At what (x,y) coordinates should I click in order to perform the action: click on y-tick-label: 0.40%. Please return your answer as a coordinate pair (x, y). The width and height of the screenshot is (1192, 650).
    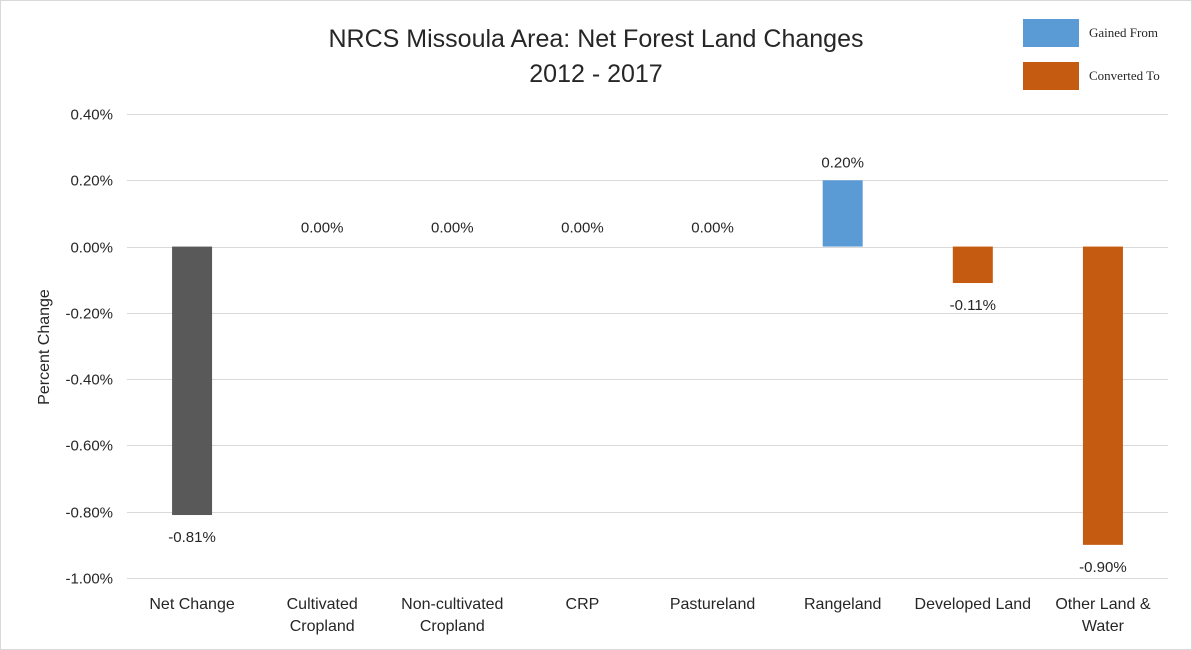
    Looking at the image, I should click on (91, 115).